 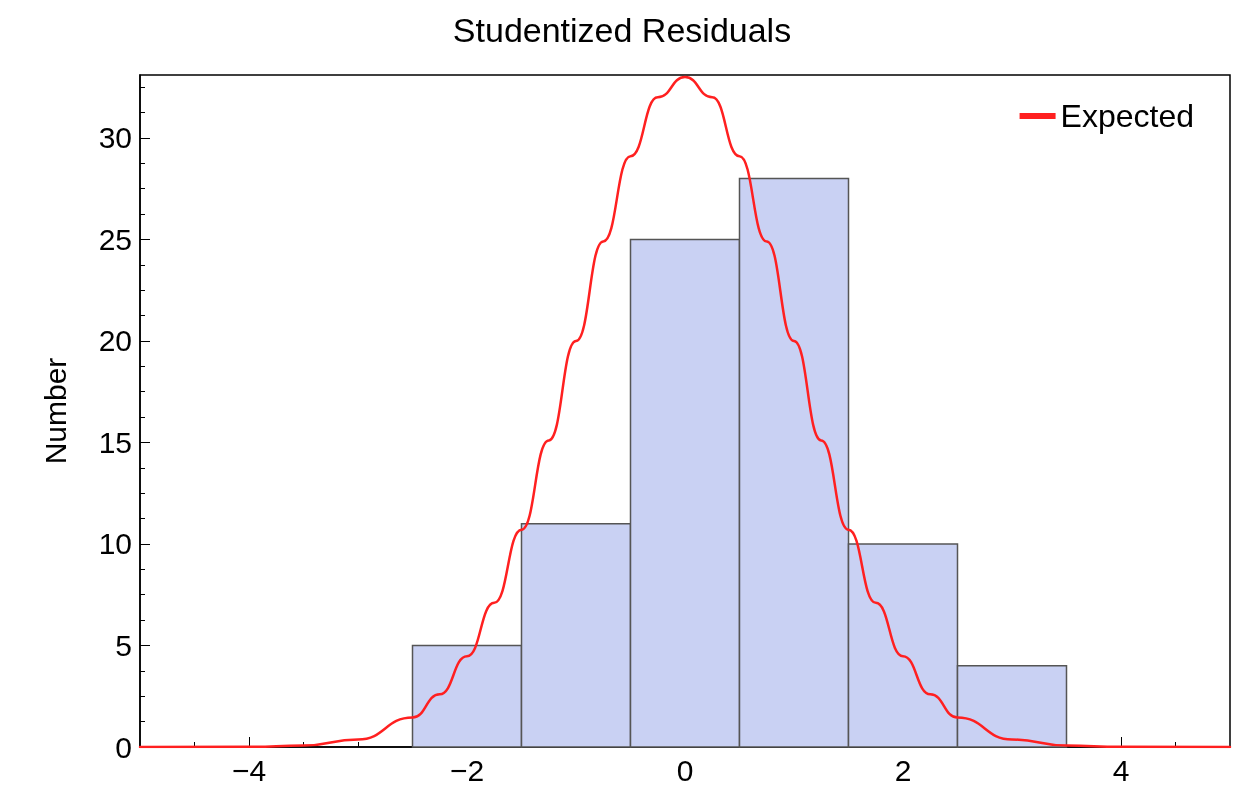 What do you see at coordinates (123, 645) in the screenshot?
I see `y-tick-label: 5` at bounding box center [123, 645].